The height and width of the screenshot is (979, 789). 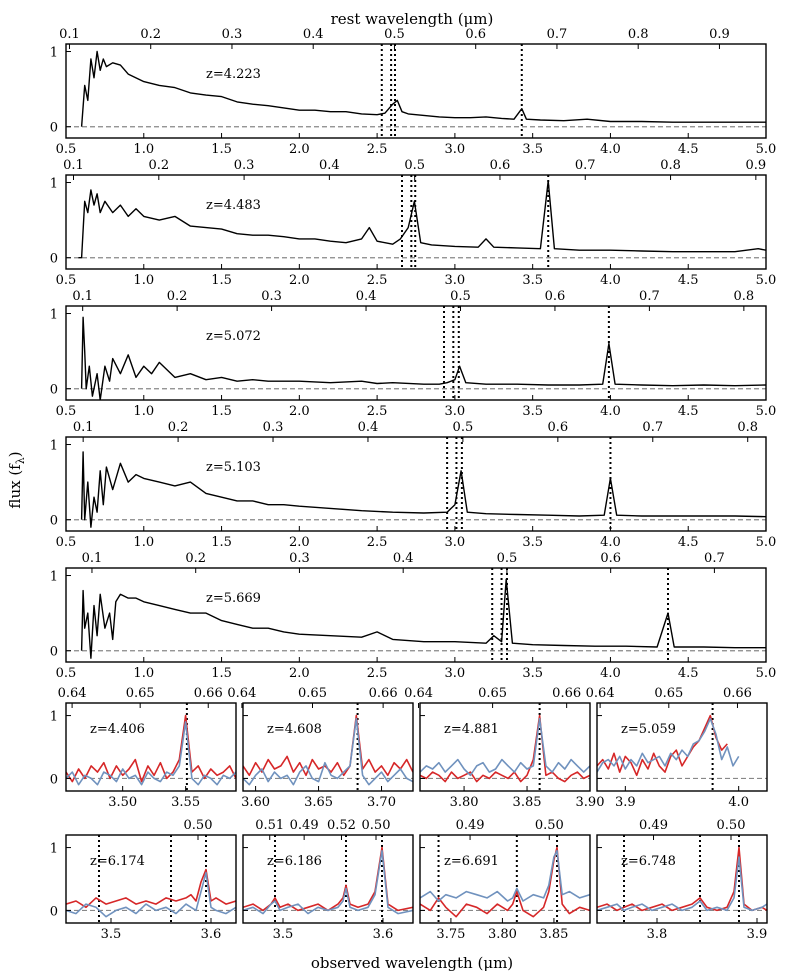 What do you see at coordinates (233, 467) in the screenshot?
I see `redshift-label: z=5.103` at bounding box center [233, 467].